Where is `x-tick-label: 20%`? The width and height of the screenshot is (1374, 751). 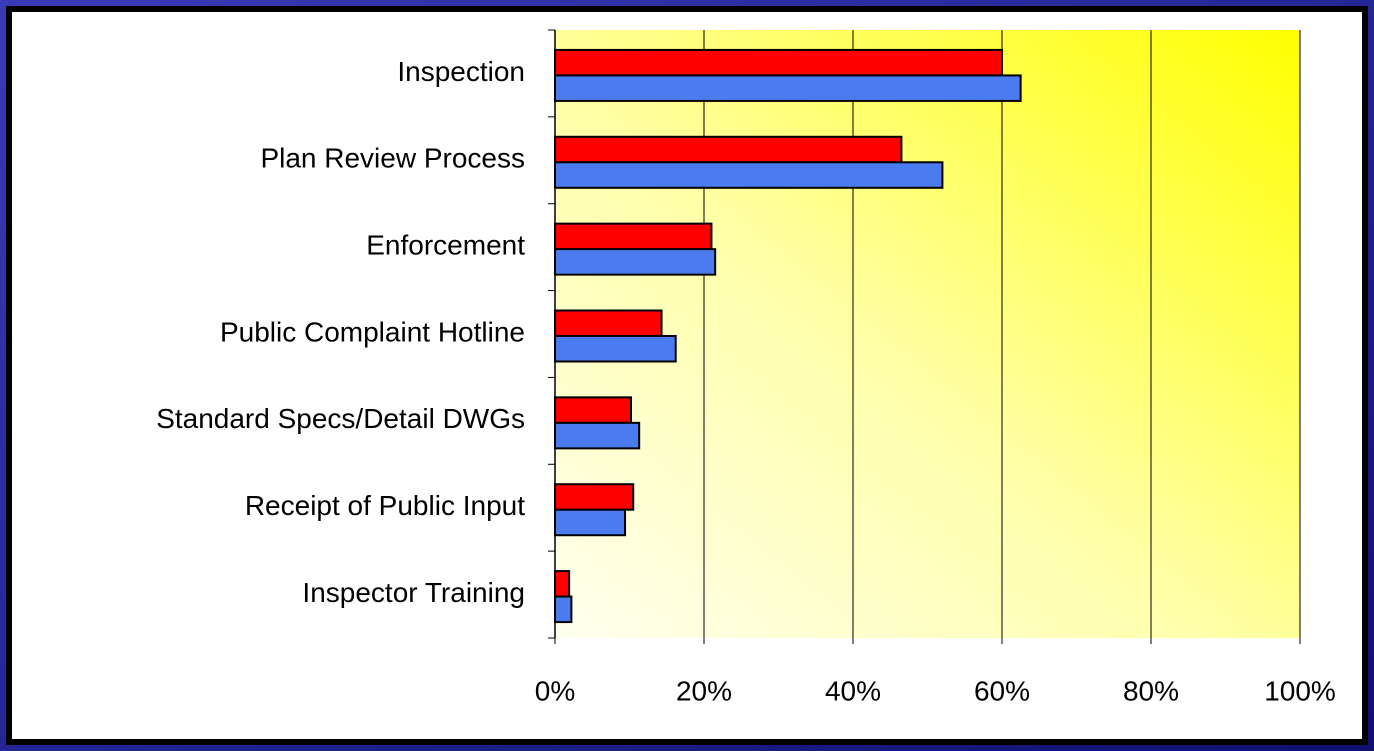
x-tick-label: 20% is located at coordinates (704, 690).